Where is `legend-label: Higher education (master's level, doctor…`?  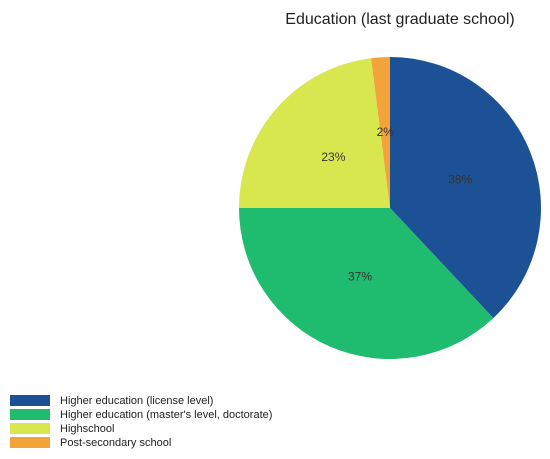
legend-label: Higher education (master's level, doctor… is located at coordinates (166, 415).